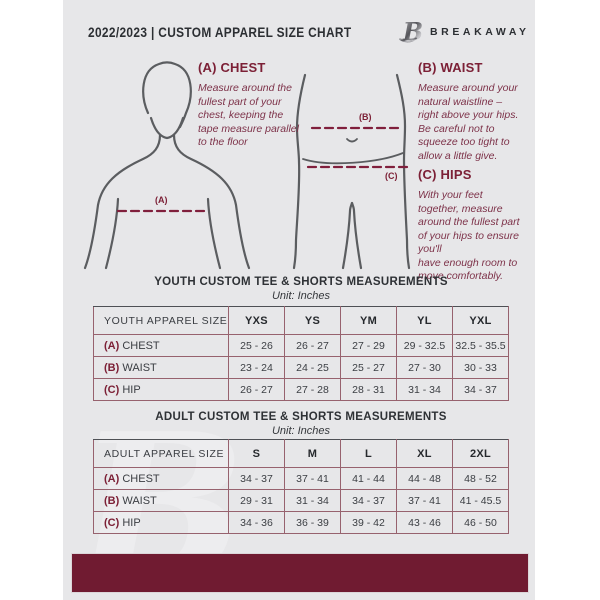  What do you see at coordinates (351, 171) in the screenshot?
I see `lower-body-figure` at bounding box center [351, 171].